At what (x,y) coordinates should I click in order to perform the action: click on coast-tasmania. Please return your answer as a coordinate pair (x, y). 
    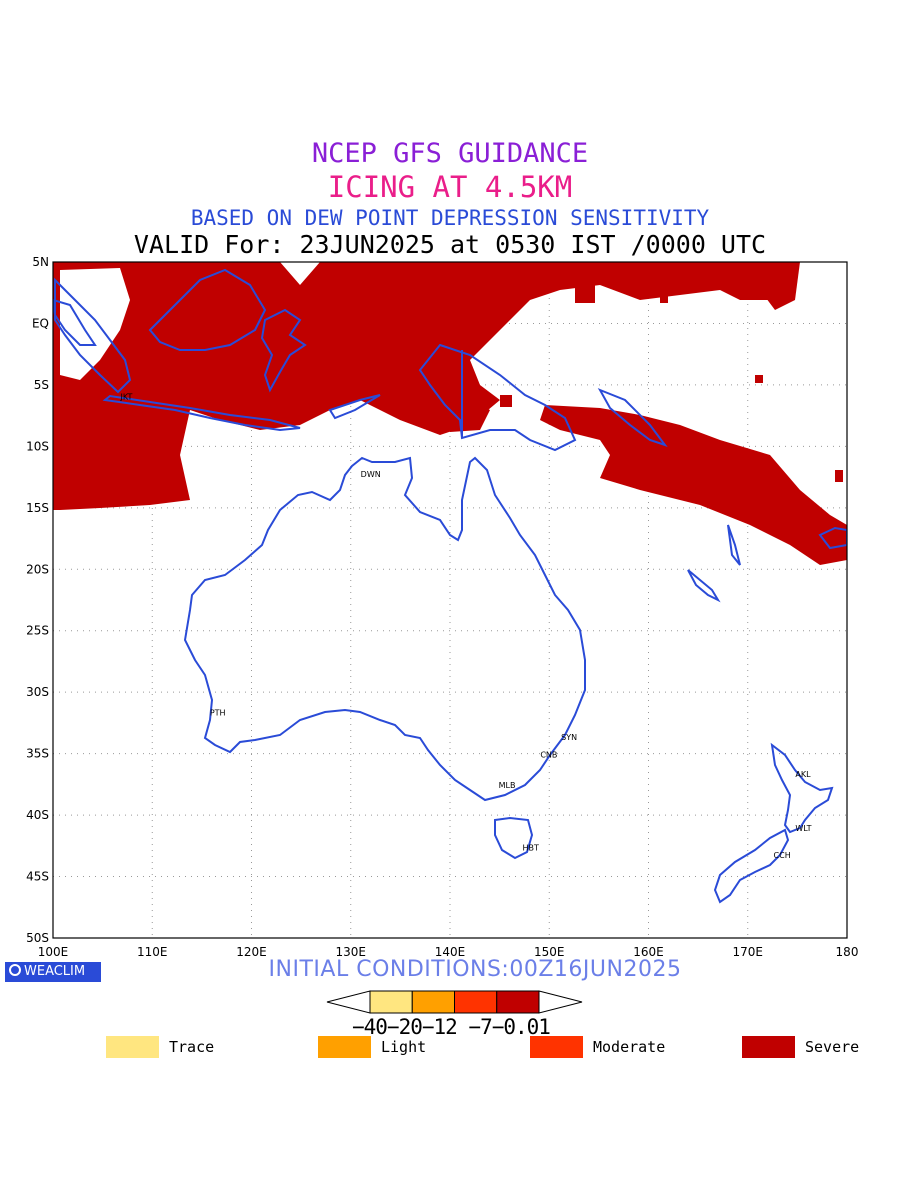
    Looking at the image, I should click on (514, 838).